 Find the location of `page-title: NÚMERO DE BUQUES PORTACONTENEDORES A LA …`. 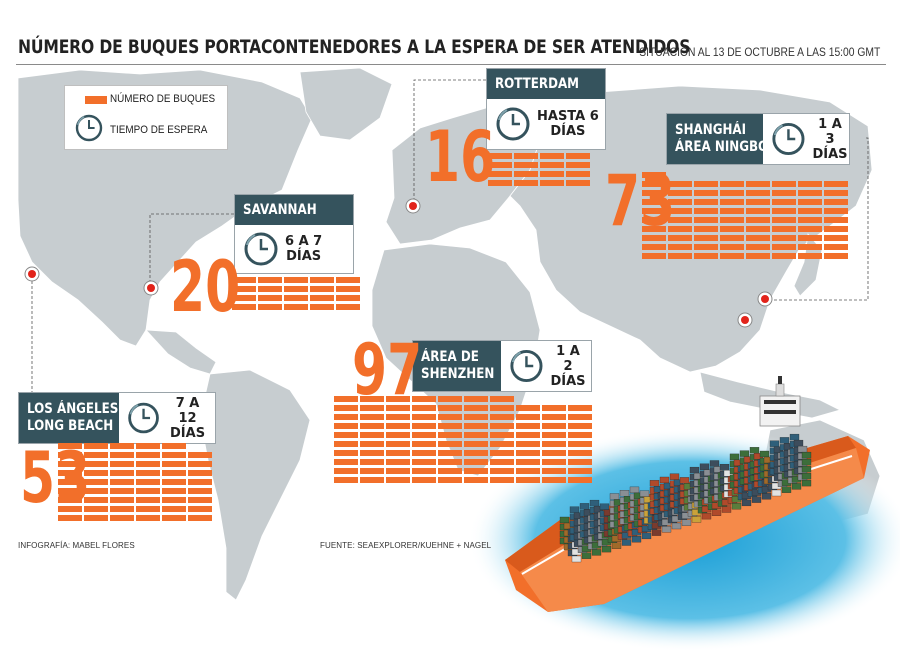

page-title: NÚMERO DE BUQUES PORTACONTENEDORES A LA … is located at coordinates (354, 47).